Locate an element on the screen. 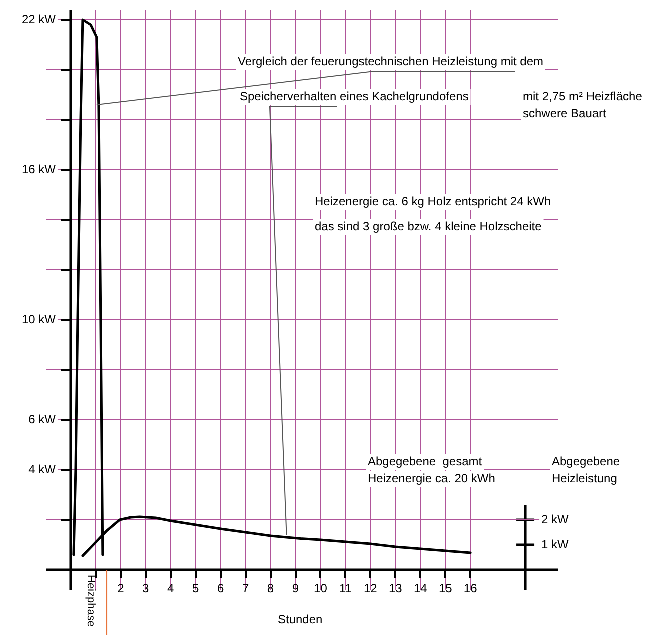 The width and height of the screenshot is (664, 635). annotation: das sind 3 große bzw. 4 kleine Holzscheite is located at coordinates (428, 226).